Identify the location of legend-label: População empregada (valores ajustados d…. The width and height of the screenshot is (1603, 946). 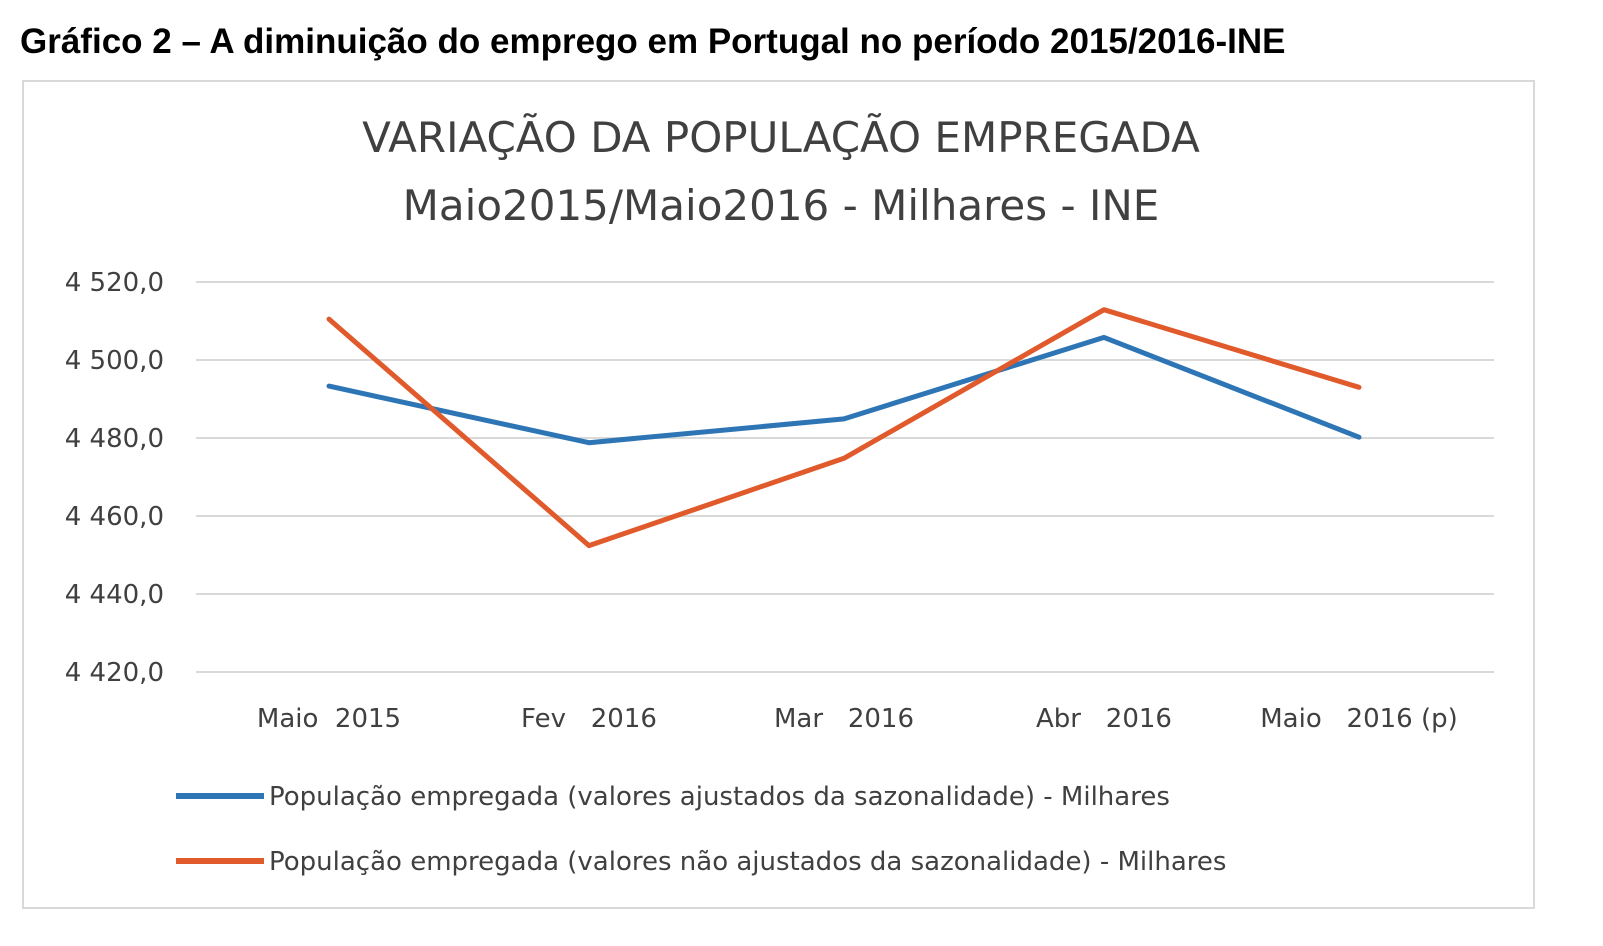
(719, 797).